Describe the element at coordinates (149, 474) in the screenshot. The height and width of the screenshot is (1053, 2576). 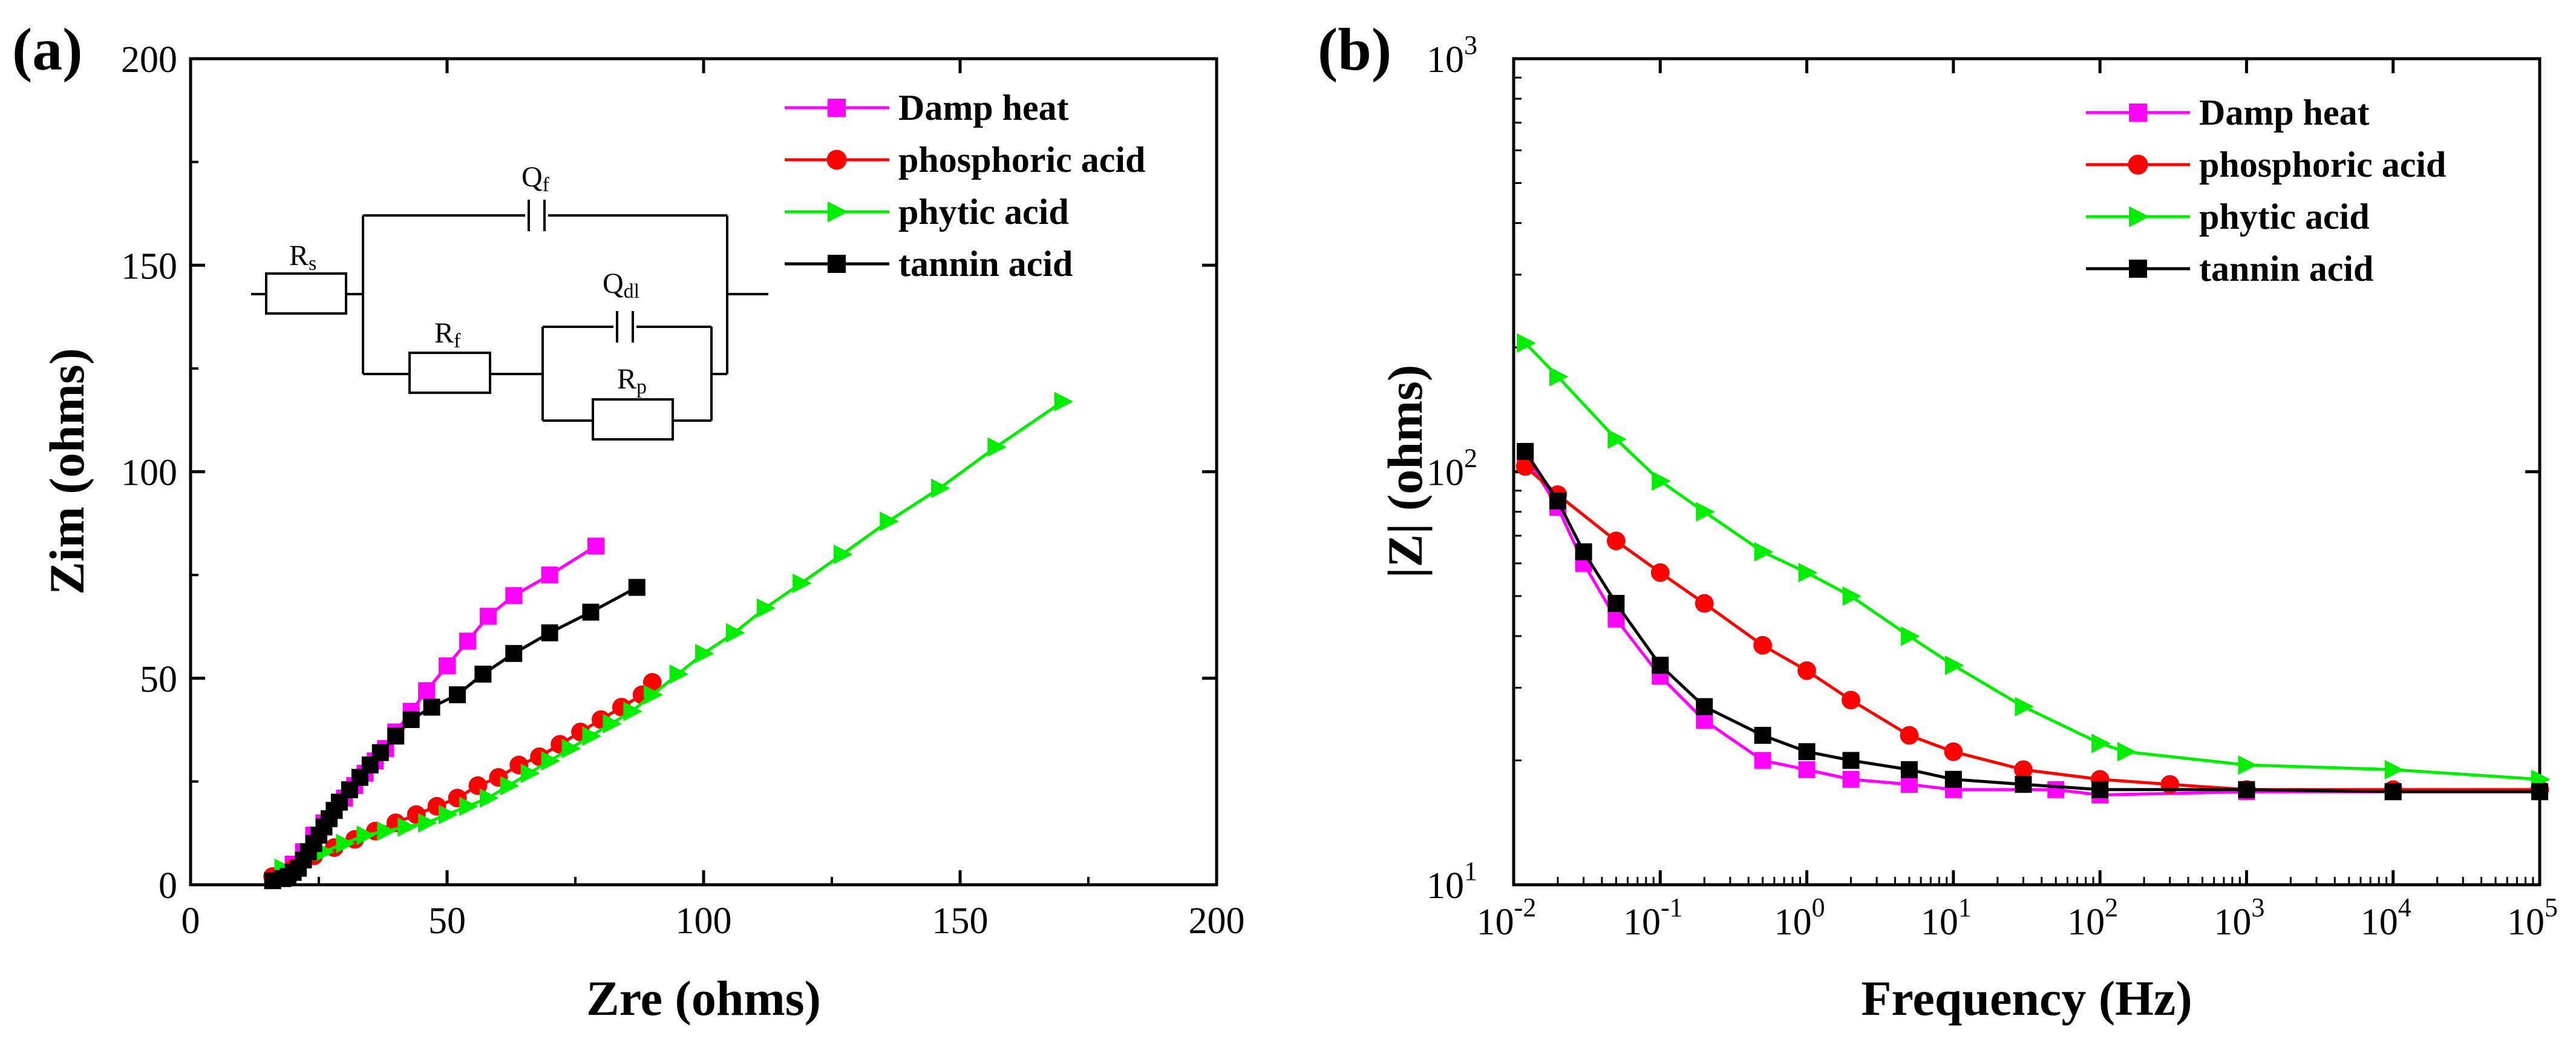
I see `panel-a-y-tick-label: 100` at that location.